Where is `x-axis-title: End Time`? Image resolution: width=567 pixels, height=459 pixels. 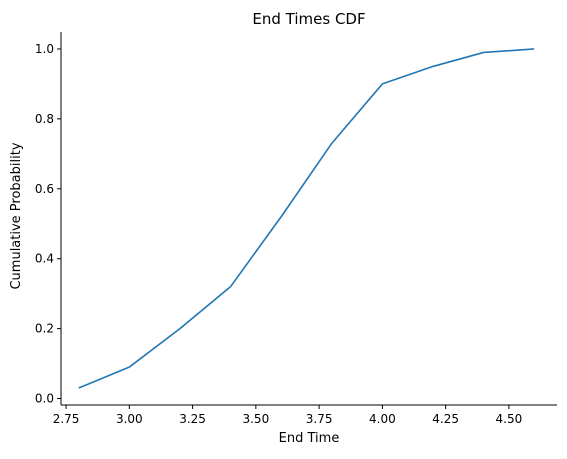 x-axis-title: End Time is located at coordinates (309, 438).